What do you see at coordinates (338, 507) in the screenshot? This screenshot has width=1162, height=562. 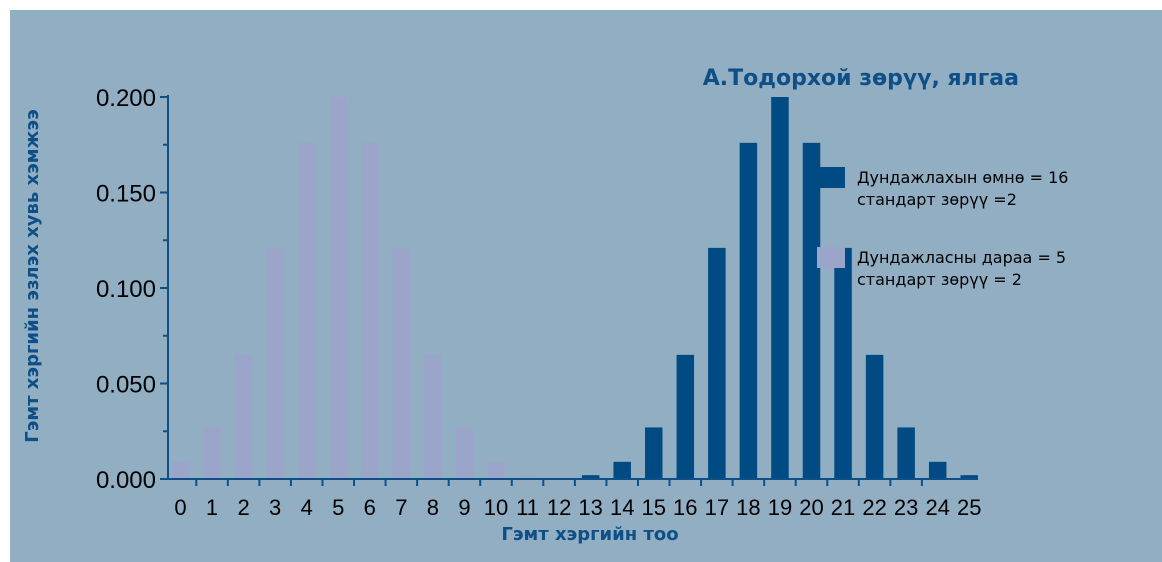 I see `x-tick-label: 5` at bounding box center [338, 507].